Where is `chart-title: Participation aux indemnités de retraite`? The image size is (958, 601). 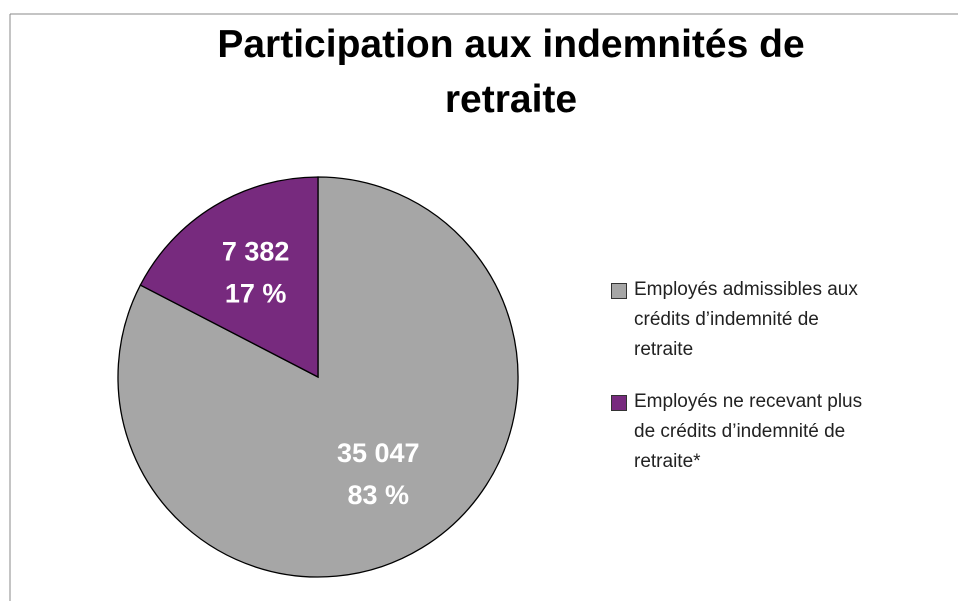
chart-title: Participation aux indemnités de retraite is located at coordinates (510, 72).